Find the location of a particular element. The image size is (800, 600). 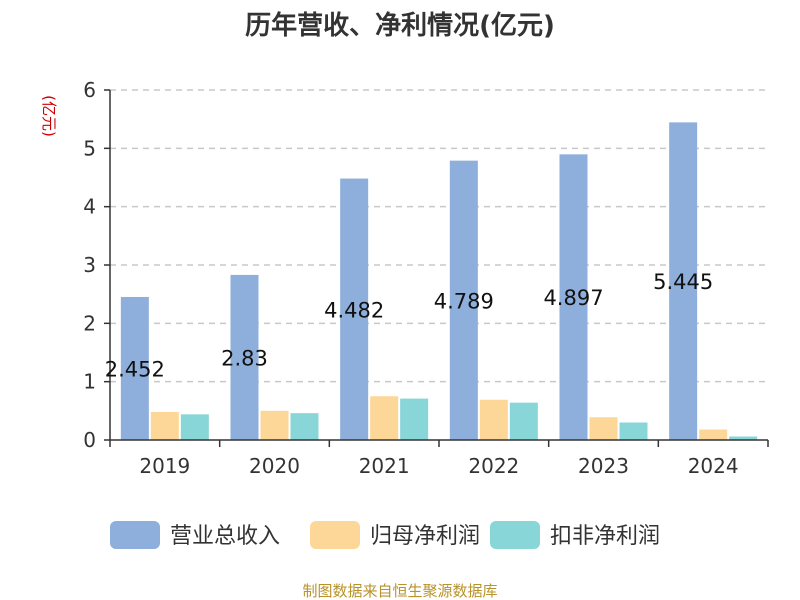

y-tick-label-3: 3 is located at coordinates (89, 265).